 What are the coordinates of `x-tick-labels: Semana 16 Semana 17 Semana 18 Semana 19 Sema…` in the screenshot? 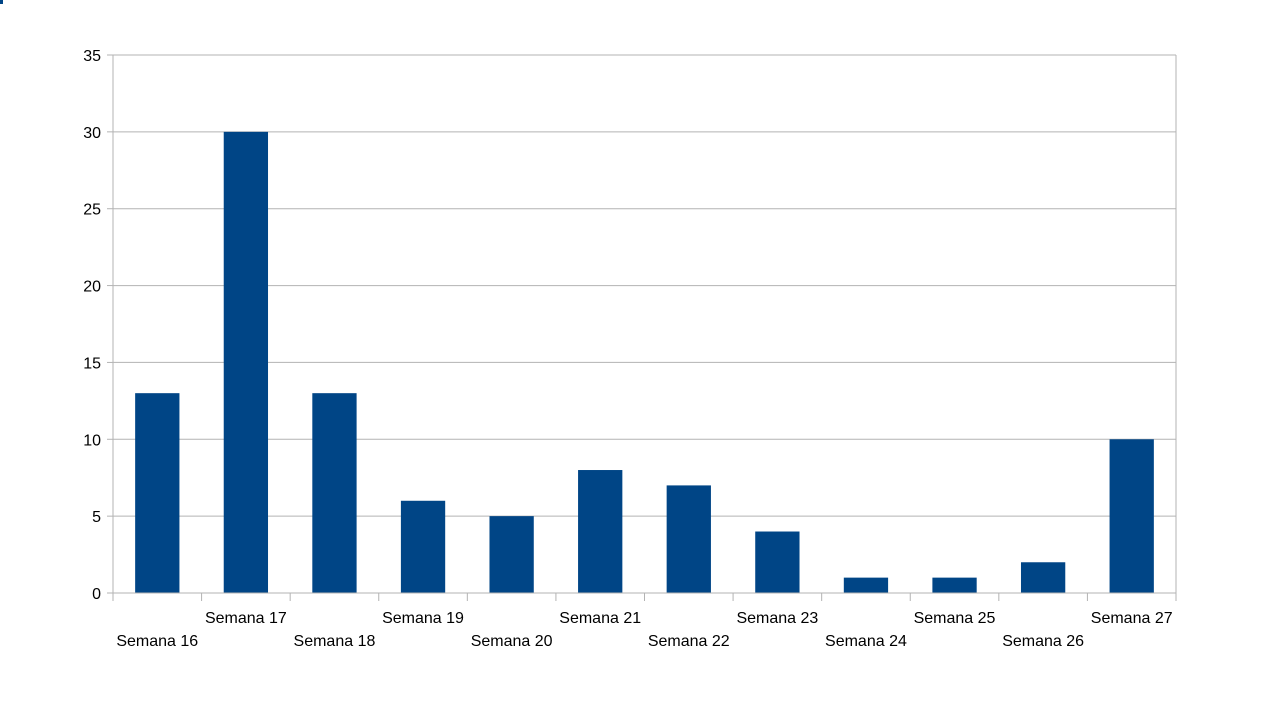 It's located at (644, 630).